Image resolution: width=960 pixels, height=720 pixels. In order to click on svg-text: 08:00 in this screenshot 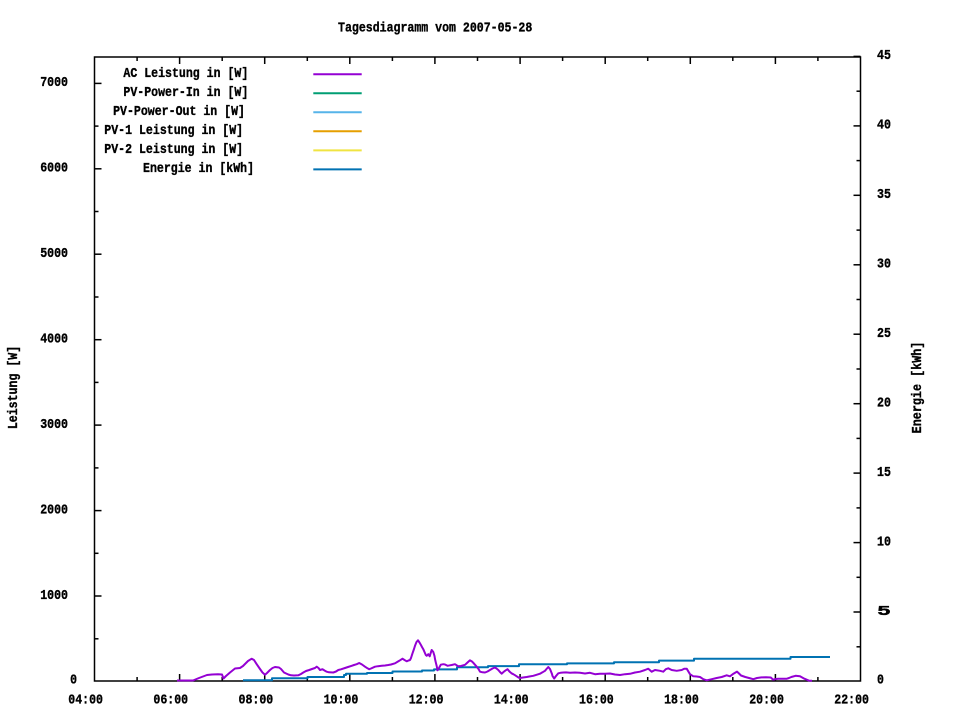, I will do `click(256, 700)`.